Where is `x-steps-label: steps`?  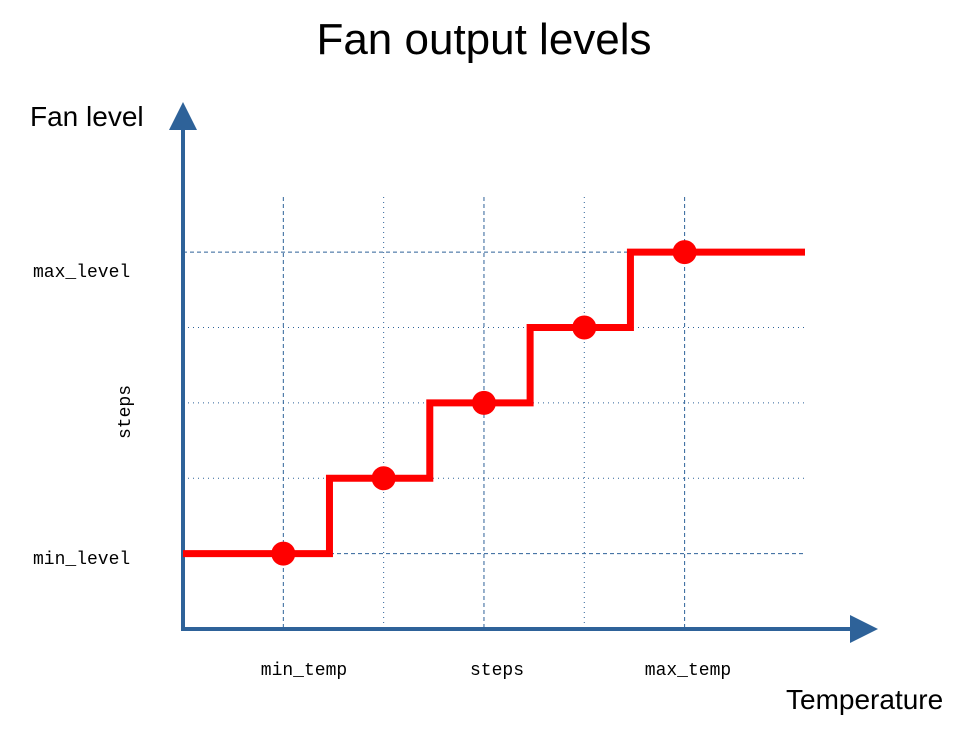 x-steps-label: steps is located at coordinates (497, 671).